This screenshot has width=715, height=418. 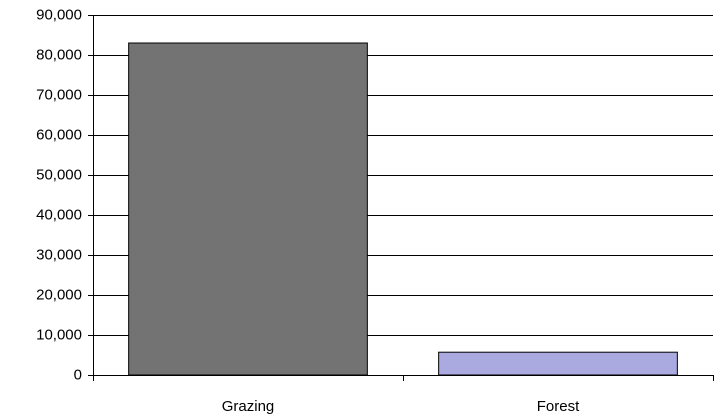 I want to click on y-tick-label: 80,000, so click(x=59, y=54).